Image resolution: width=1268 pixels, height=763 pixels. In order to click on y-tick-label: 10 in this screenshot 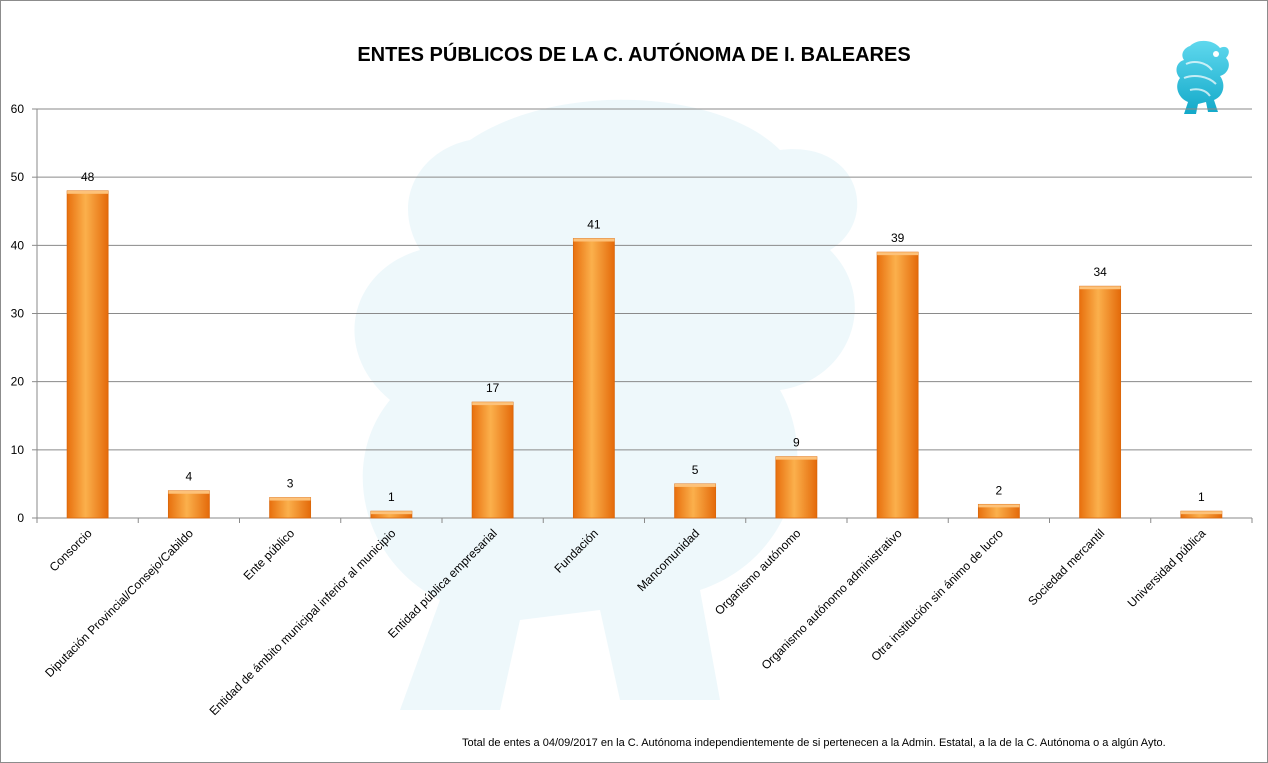, I will do `click(18, 450)`.